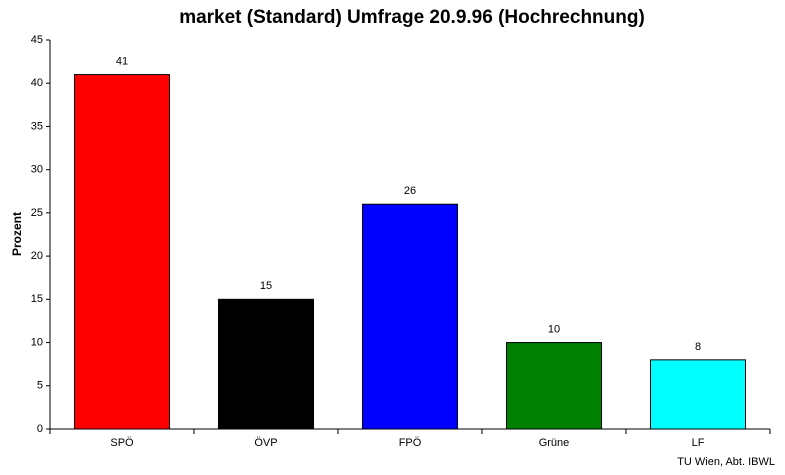 Image resolution: width=785 pixels, height=475 pixels. I want to click on y-tick-label: 45, so click(37, 40).